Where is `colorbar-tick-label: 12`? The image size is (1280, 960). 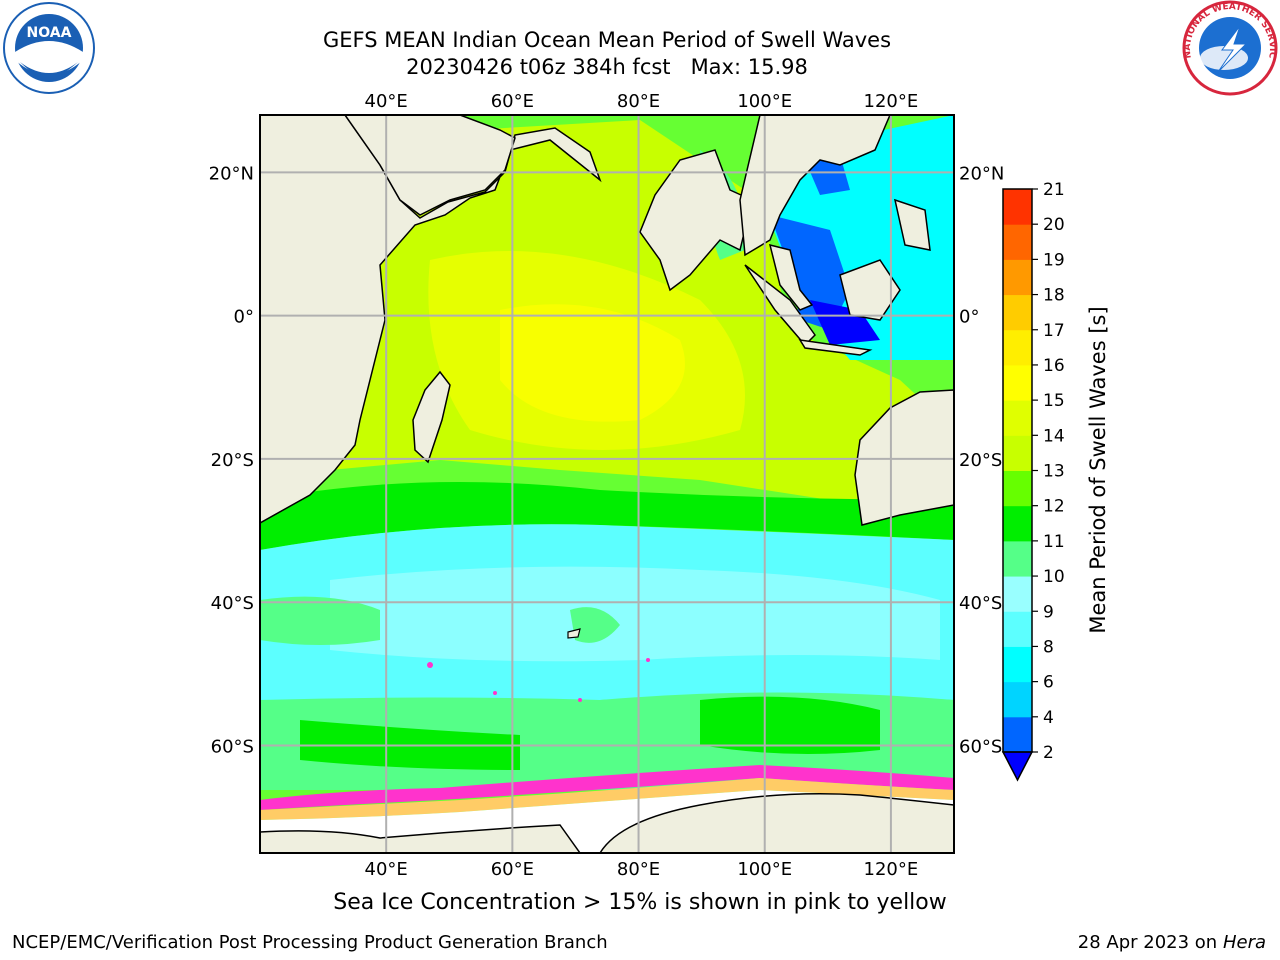
colorbar-tick-label: 12 is located at coordinates (1054, 507).